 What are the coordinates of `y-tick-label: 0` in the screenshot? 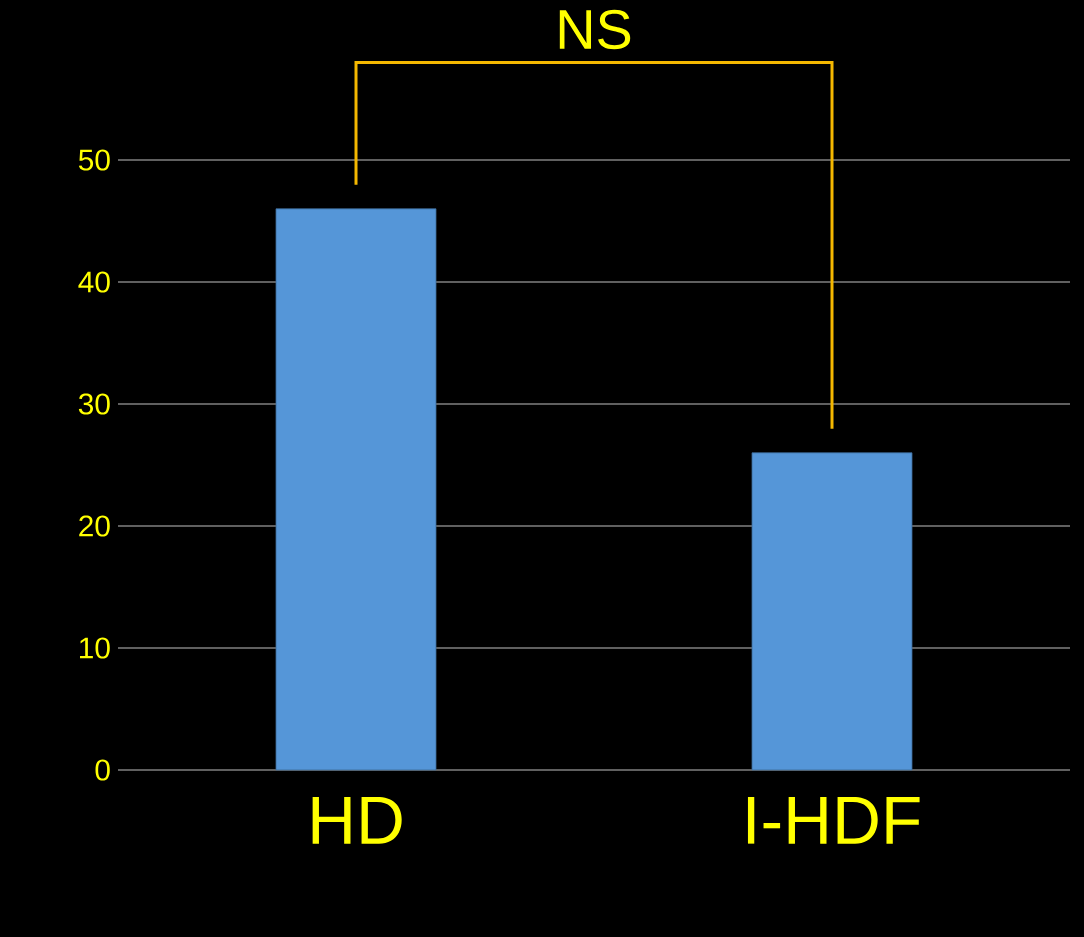 It's located at (102, 770).